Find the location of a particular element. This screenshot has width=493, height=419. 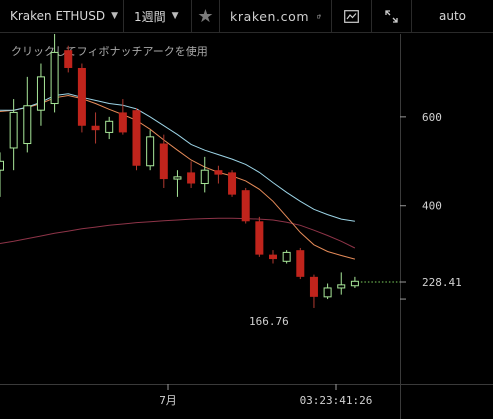

last-price-label: 228.41 is located at coordinates (442, 282).